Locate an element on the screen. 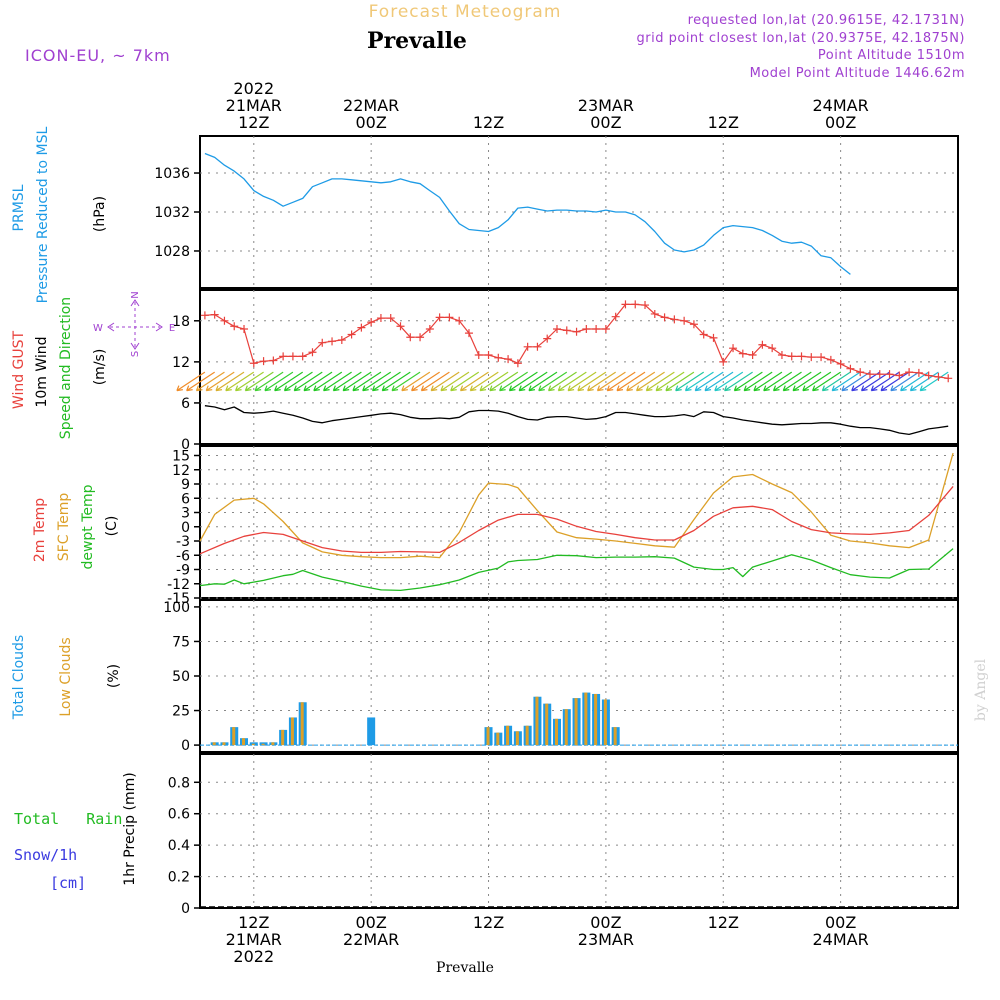 This screenshot has height=1000, width=1000. sfc-temp-series-line is located at coordinates (576, 505).